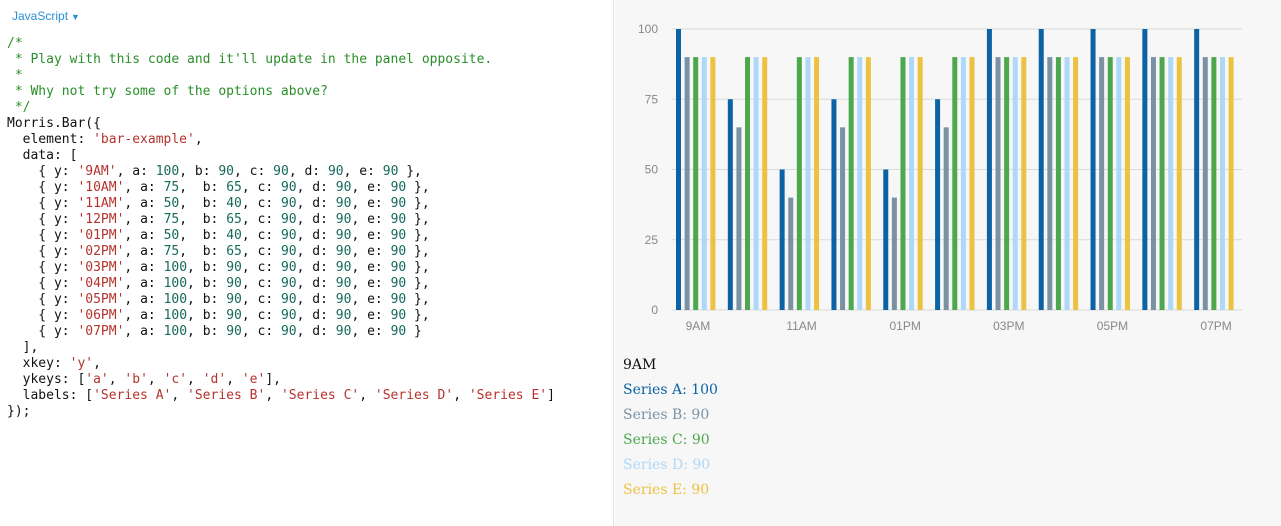 The width and height of the screenshot is (1281, 526). I want to click on code-token: 'y', so click(81, 363).